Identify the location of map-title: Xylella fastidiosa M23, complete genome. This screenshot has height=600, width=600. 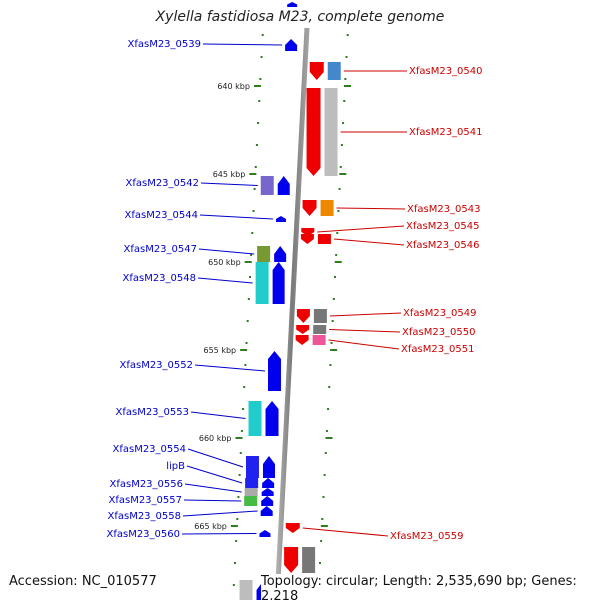
(300, 17).